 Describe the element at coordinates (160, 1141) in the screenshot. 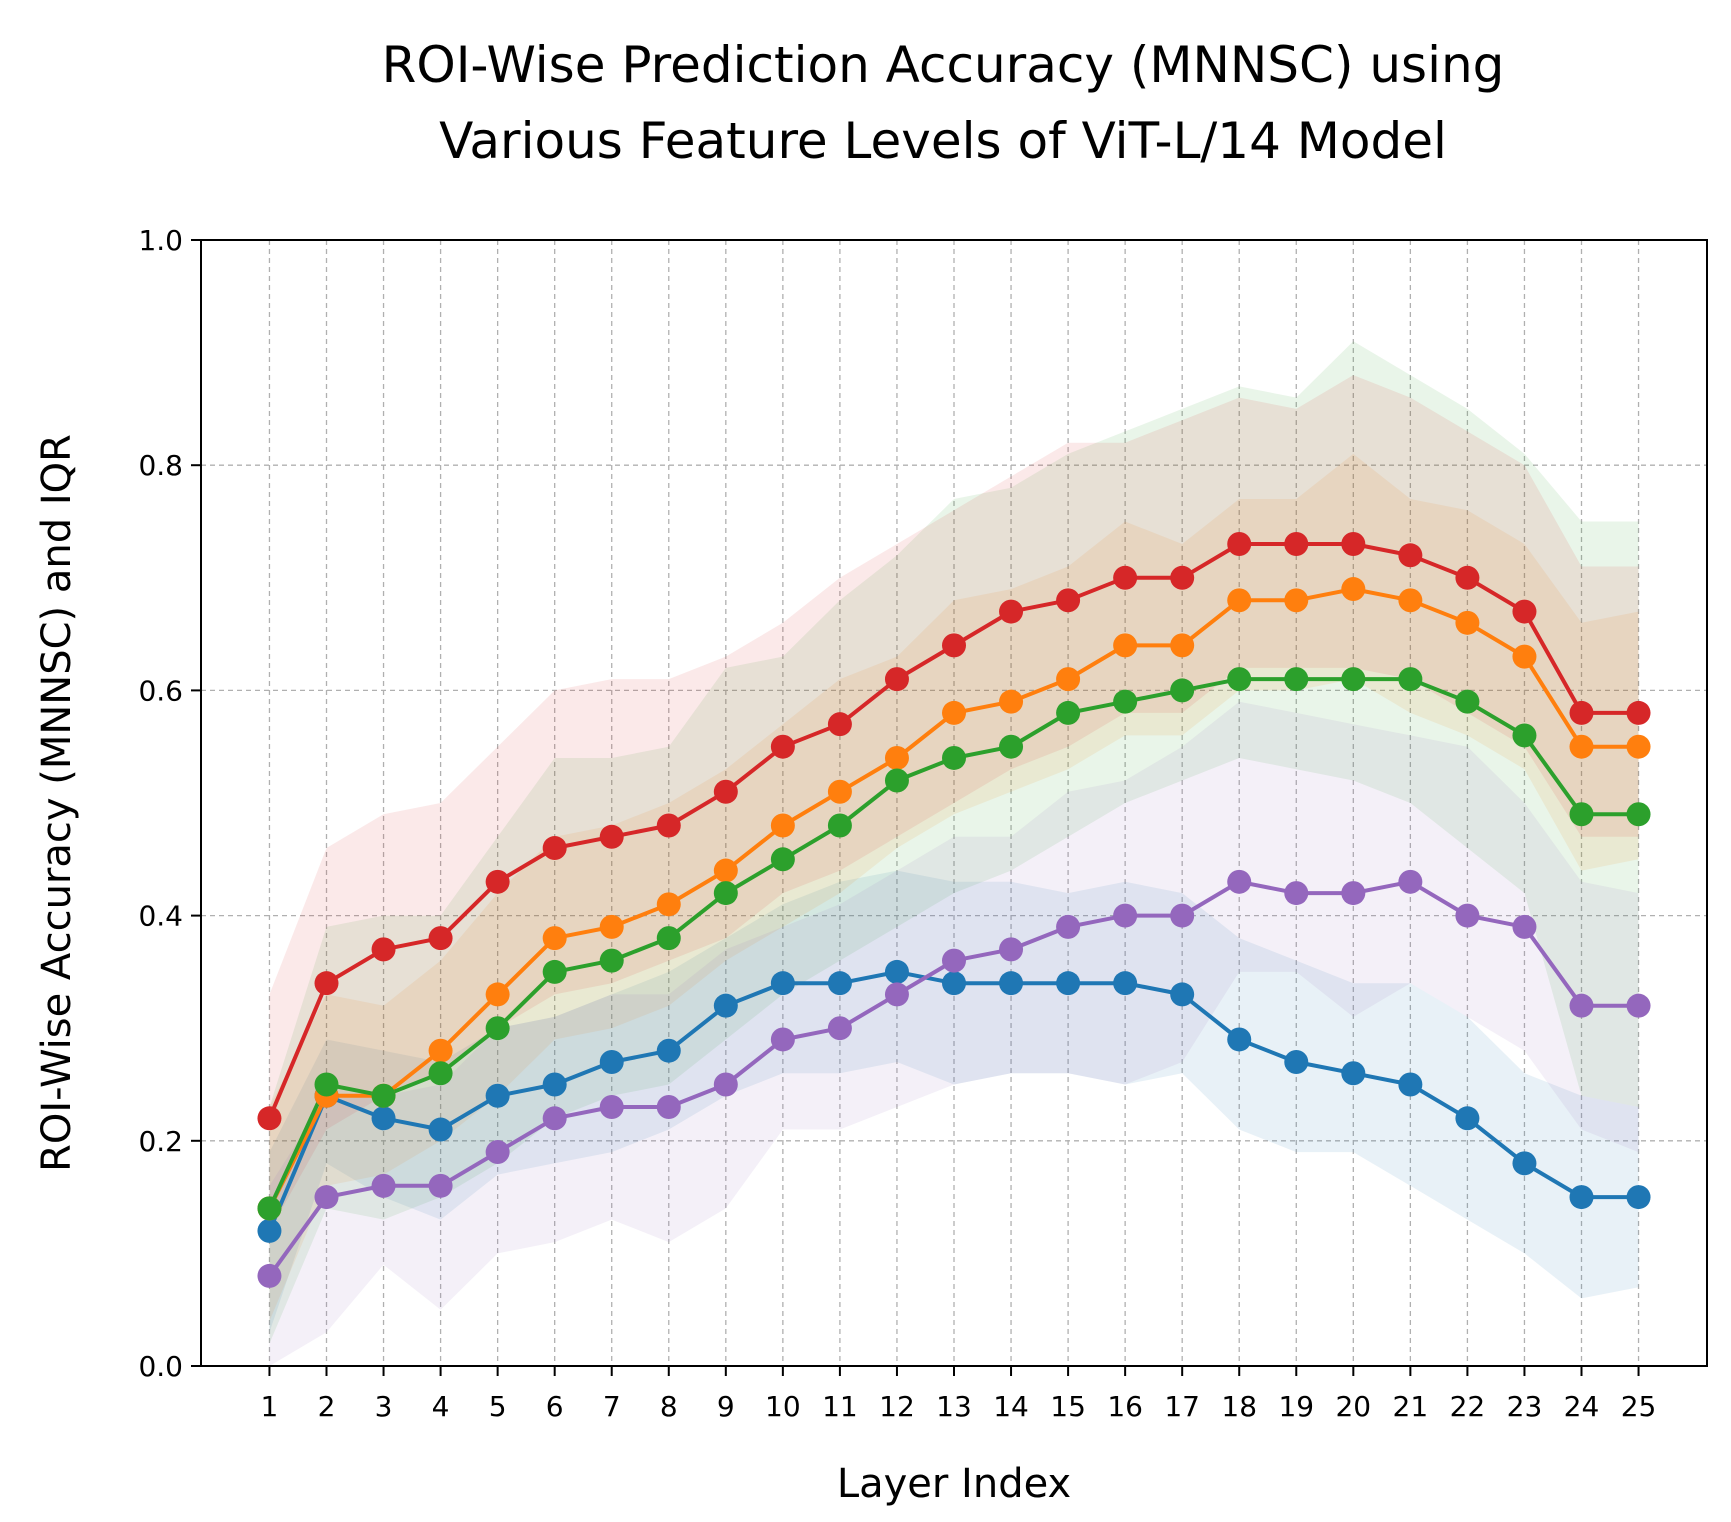

I see `y-tick-label: 0.2` at that location.